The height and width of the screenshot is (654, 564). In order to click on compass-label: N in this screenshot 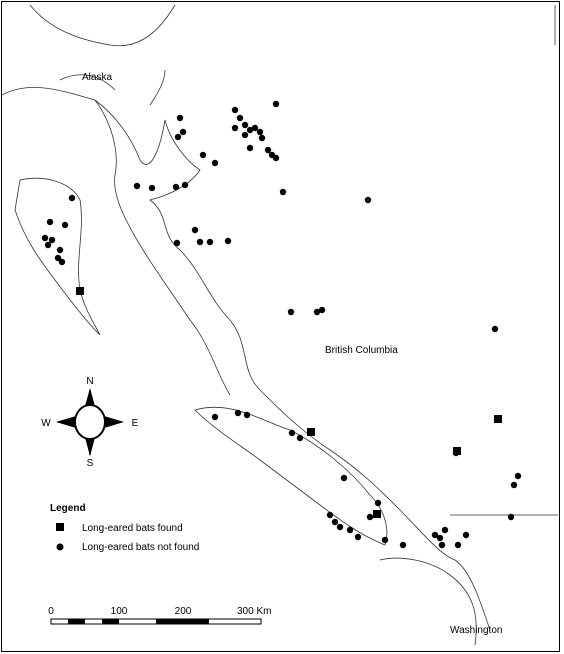, I will do `click(89, 381)`.